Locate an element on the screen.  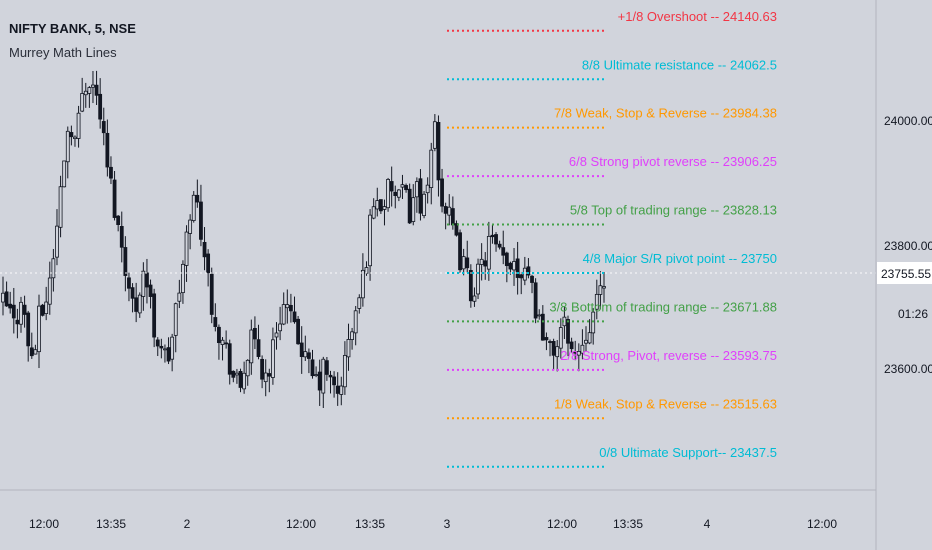
current-price-label is located at coordinates (904, 273).